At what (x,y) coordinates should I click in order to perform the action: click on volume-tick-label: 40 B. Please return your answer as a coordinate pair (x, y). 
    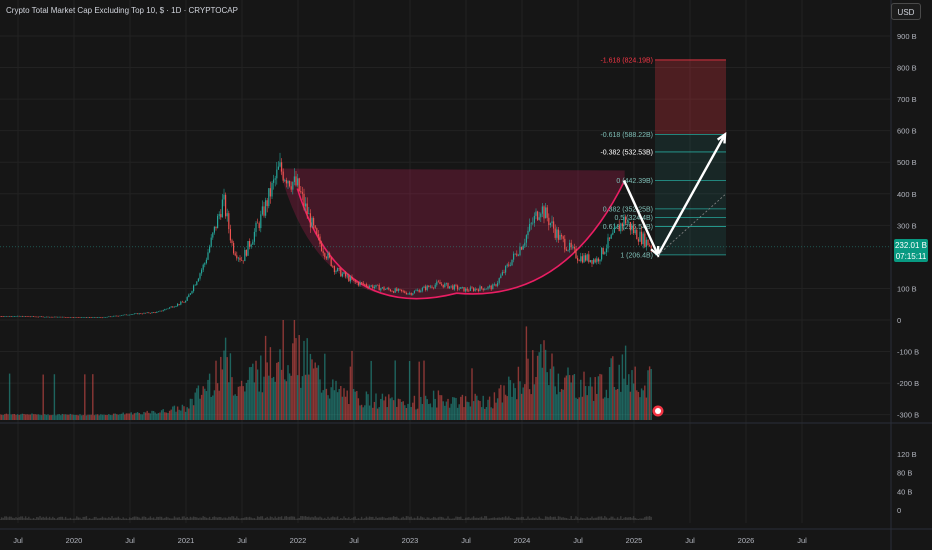
    Looking at the image, I should click on (904, 491).